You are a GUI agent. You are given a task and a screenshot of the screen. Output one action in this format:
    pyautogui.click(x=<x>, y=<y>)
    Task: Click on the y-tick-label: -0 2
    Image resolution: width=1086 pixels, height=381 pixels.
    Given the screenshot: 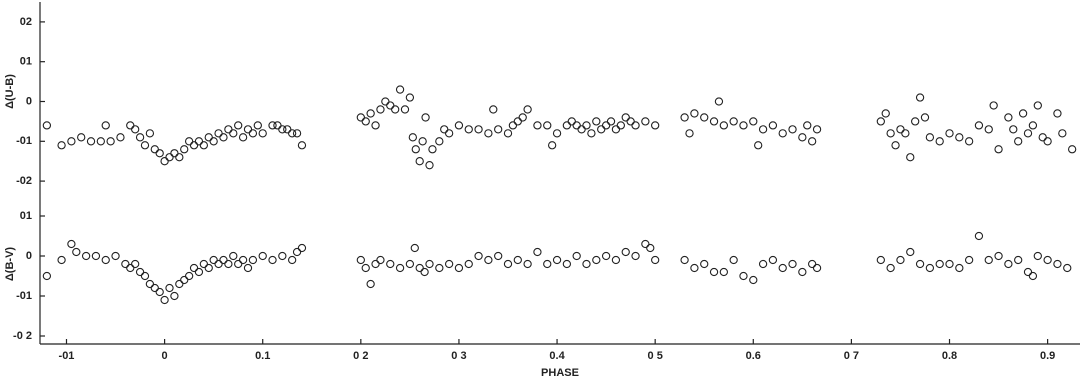 What is the action you would take?
    pyautogui.click(x=22, y=336)
    